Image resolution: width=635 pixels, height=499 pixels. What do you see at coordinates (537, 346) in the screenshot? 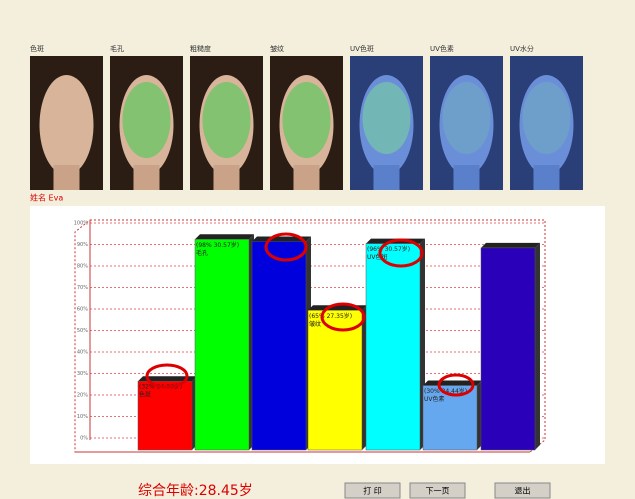
I see `bar-side` at bounding box center [537, 346].